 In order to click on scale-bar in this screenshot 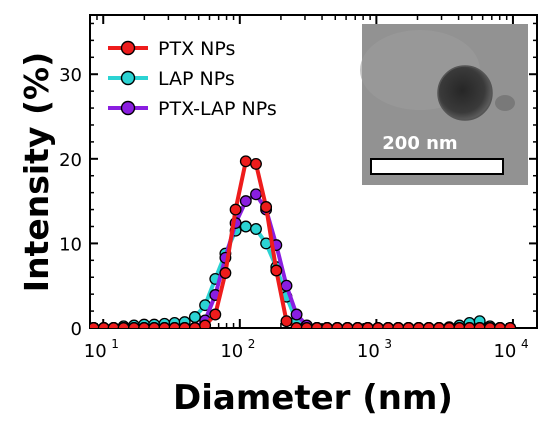, I will do `click(437, 166)`.